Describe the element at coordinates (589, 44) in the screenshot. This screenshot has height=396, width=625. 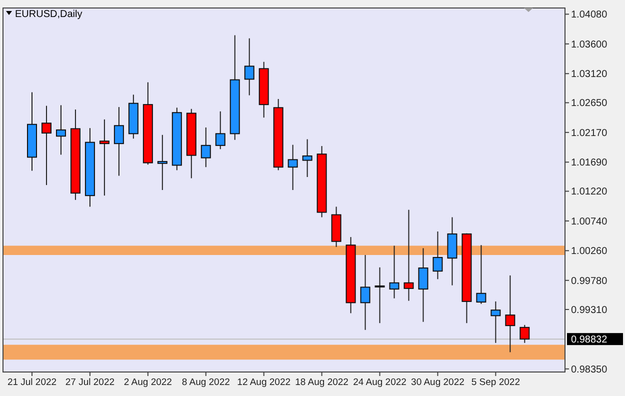
I see `y-tick-label: 1.03600` at that location.